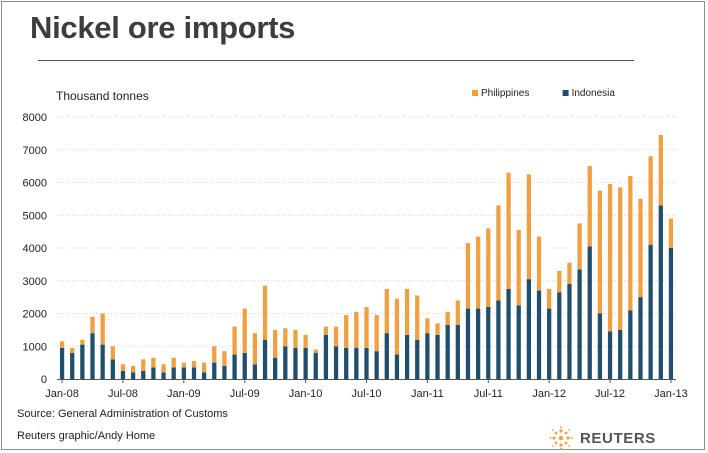 This screenshot has width=708, height=453. What do you see at coordinates (306, 394) in the screenshot?
I see `x-tick-label: Jan-10` at bounding box center [306, 394].